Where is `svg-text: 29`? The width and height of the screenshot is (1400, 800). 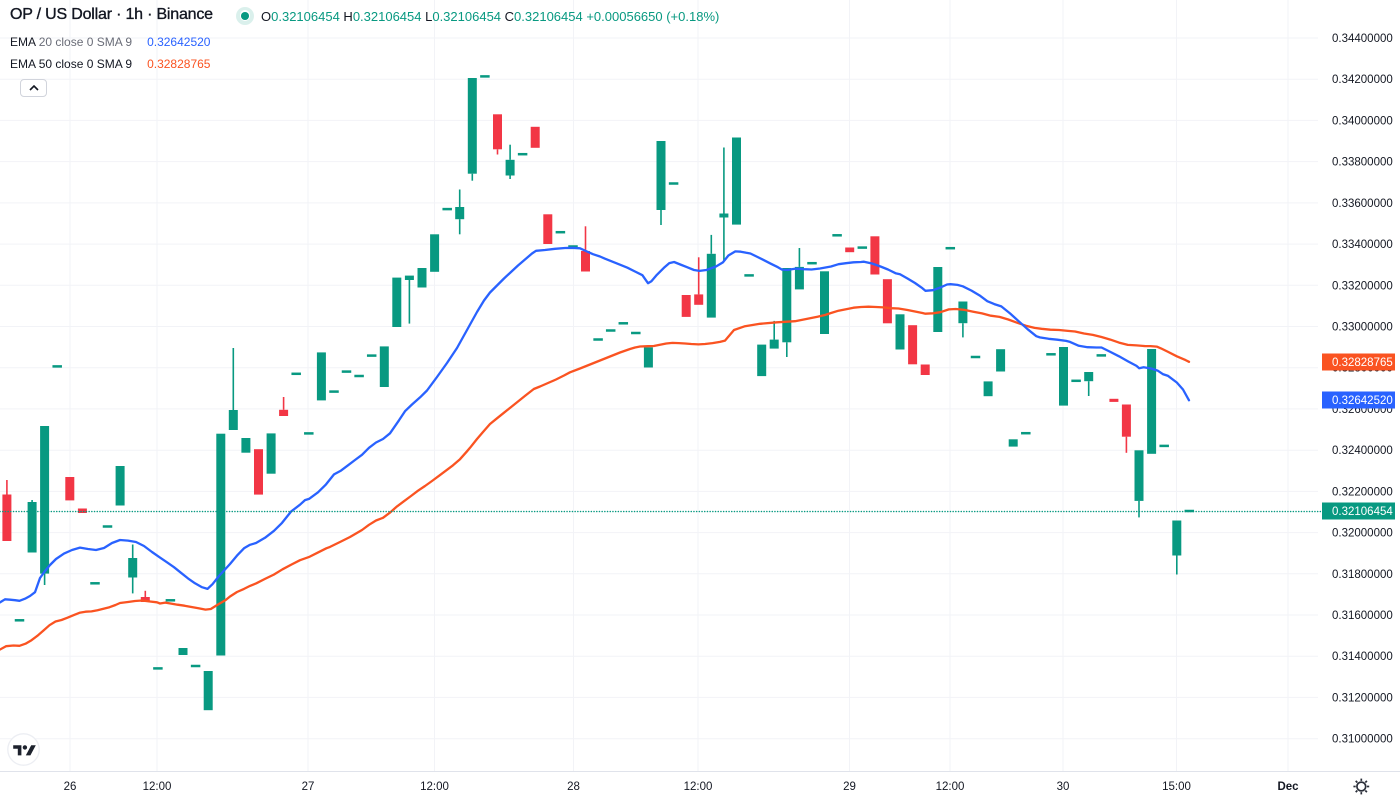 svg-text: 29 is located at coordinates (849, 787).